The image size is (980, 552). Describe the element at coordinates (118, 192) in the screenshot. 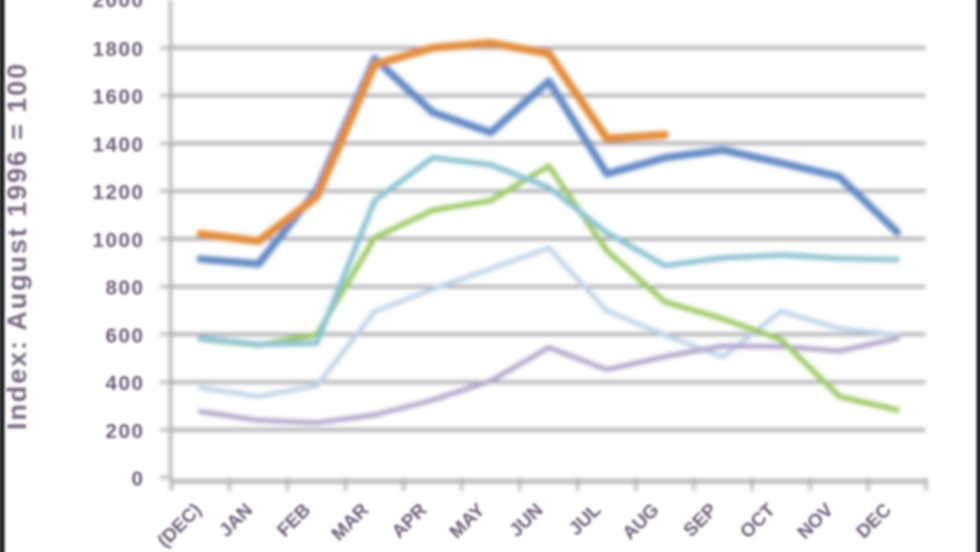

I see `svg-text: 1200` at that location.